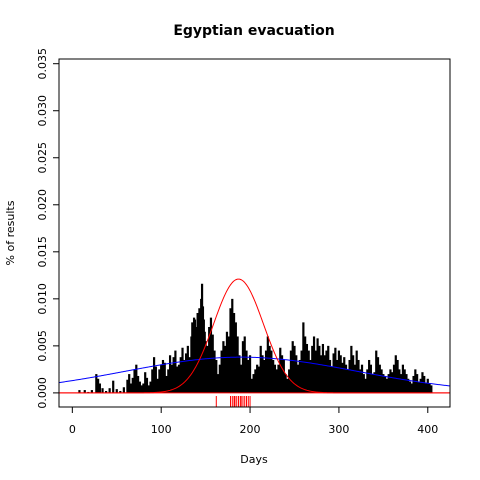  I want to click on y-tick-label: 0.030, so click(42, 111).